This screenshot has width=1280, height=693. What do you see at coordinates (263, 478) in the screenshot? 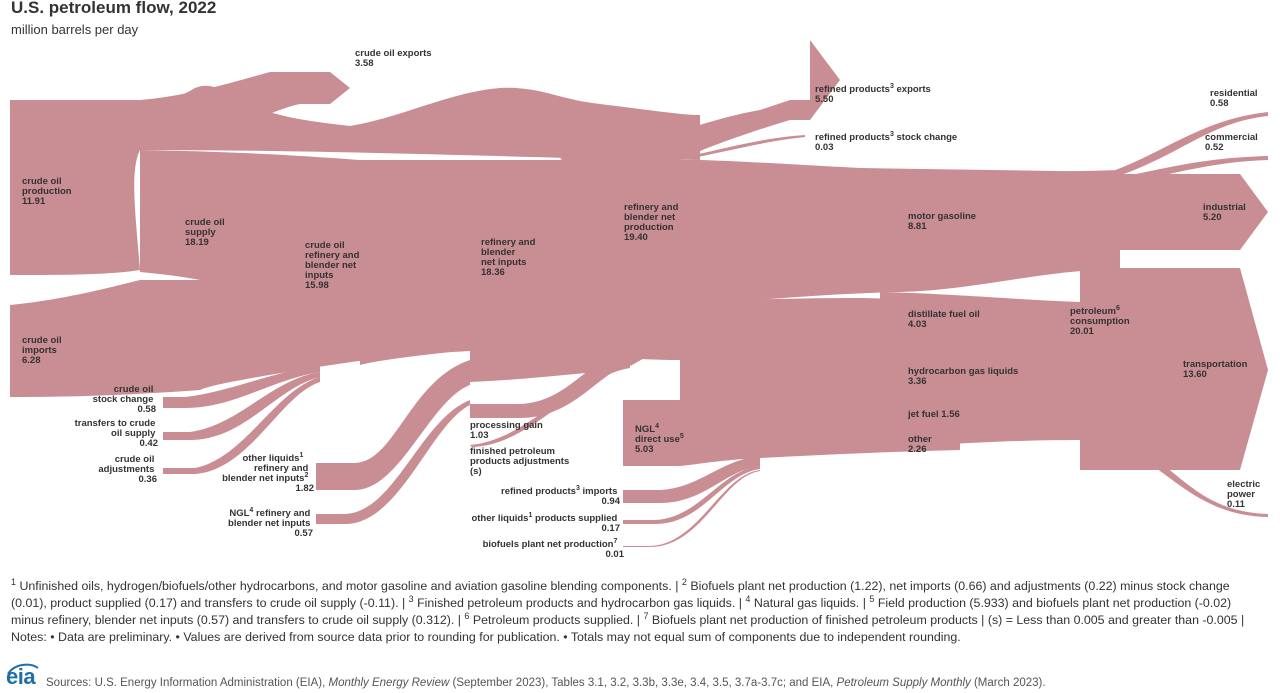
I see `label-other-liquids-inputs-line3: blender net inputs` at bounding box center [263, 478].